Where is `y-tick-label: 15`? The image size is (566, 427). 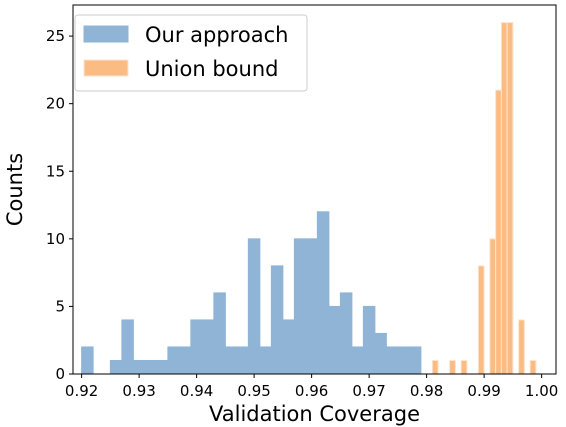 y-tick-label: 15 is located at coordinates (55, 171).